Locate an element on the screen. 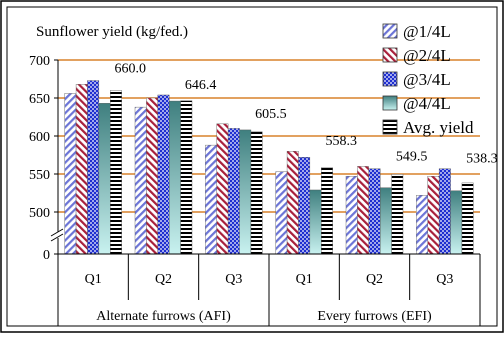 The image size is (504, 338). bar--1-4l-1 is located at coordinates (140, 180).